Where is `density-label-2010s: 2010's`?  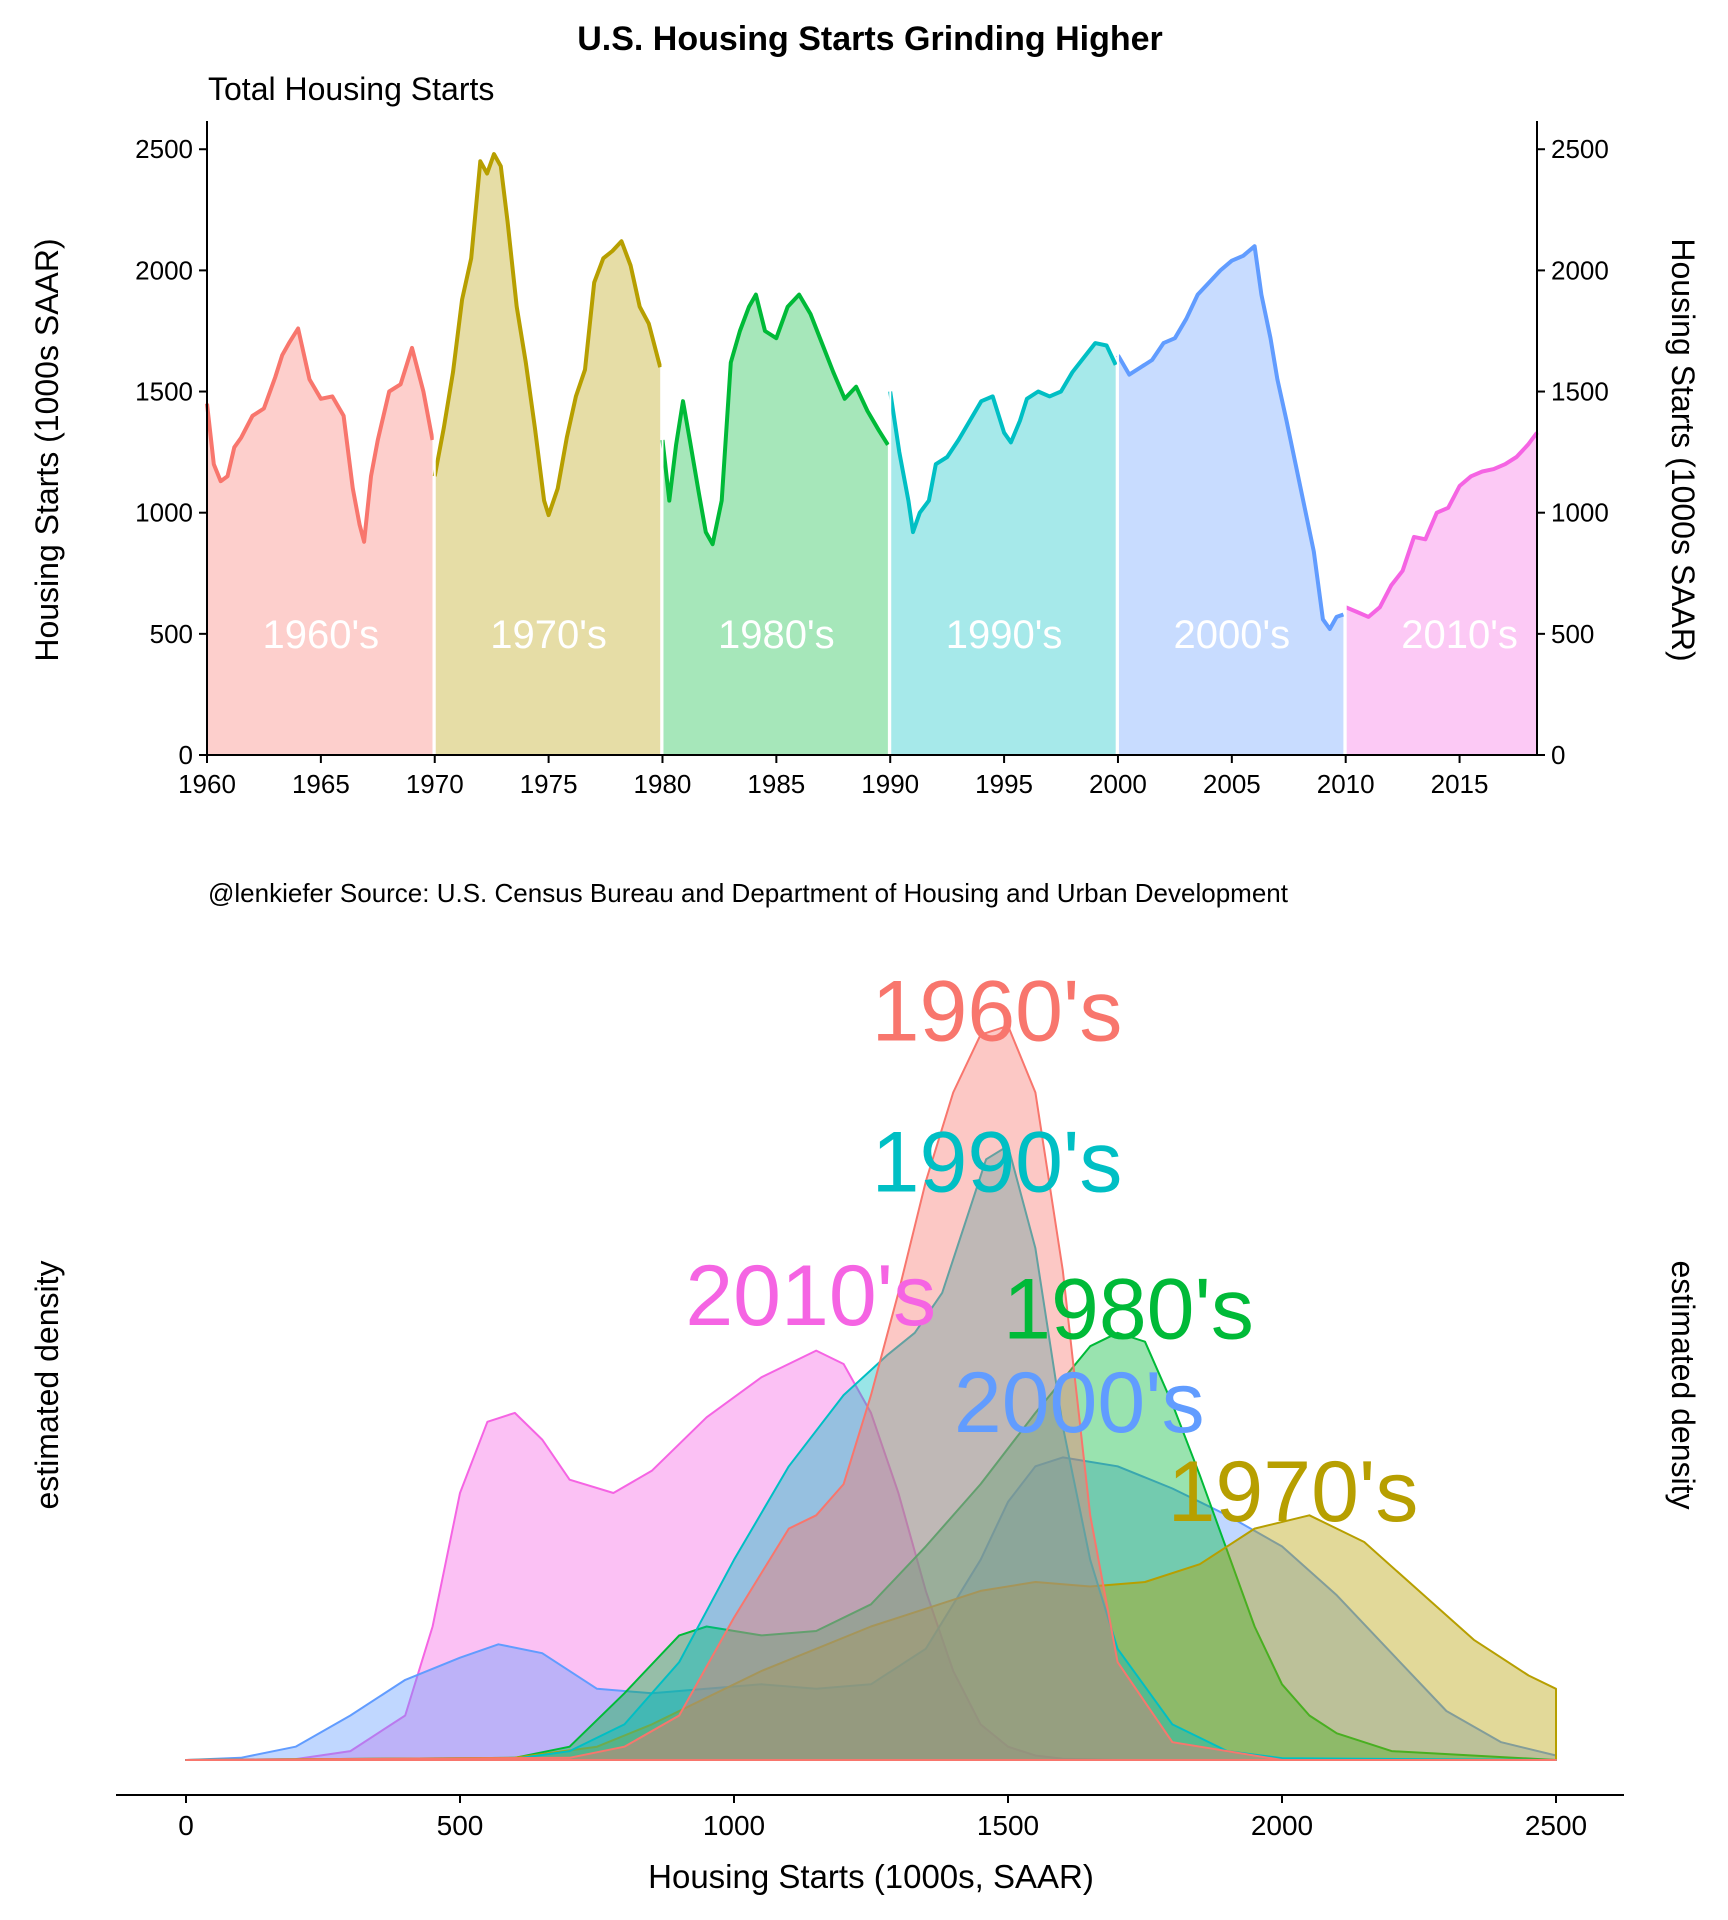
density-label-2010s: 2010's is located at coordinates (810, 1296).